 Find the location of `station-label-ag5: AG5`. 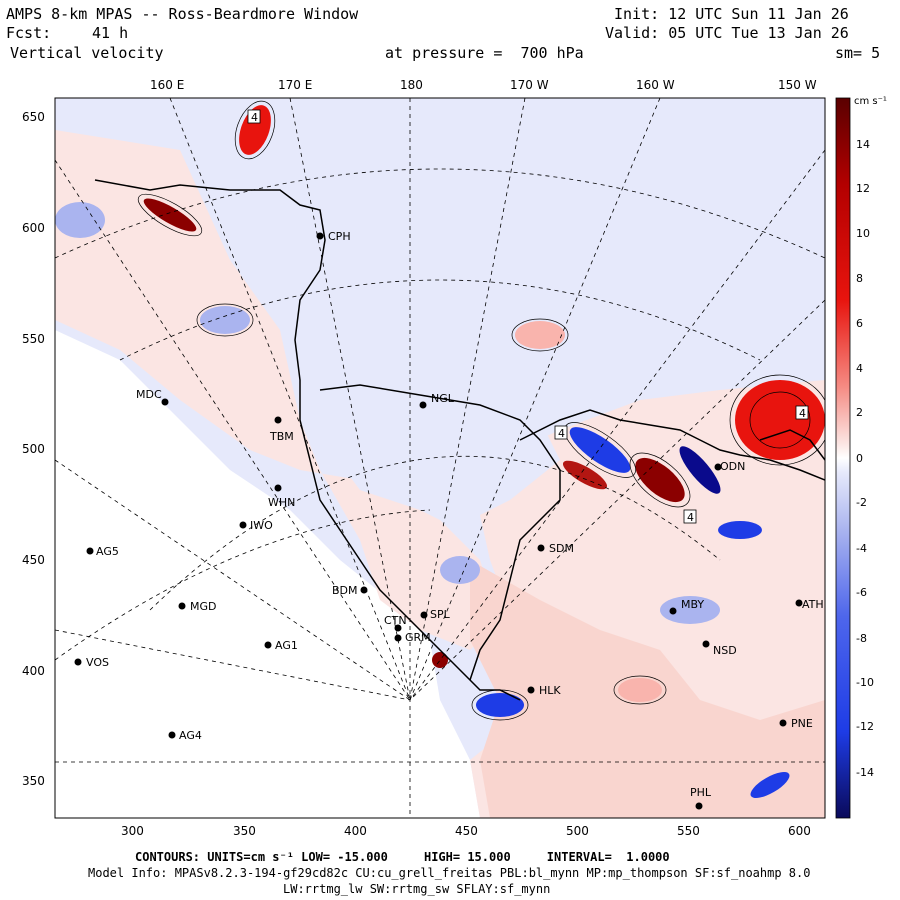

station-label-ag5: AG5 is located at coordinates (107, 551).